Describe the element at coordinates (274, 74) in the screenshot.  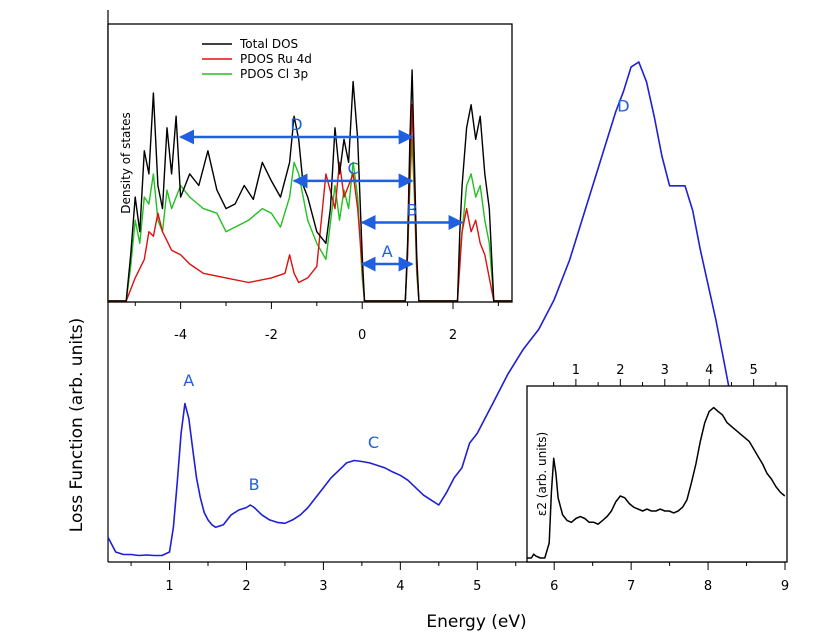
I see `dos-legend-label: PDOS Cl 3p` at that location.